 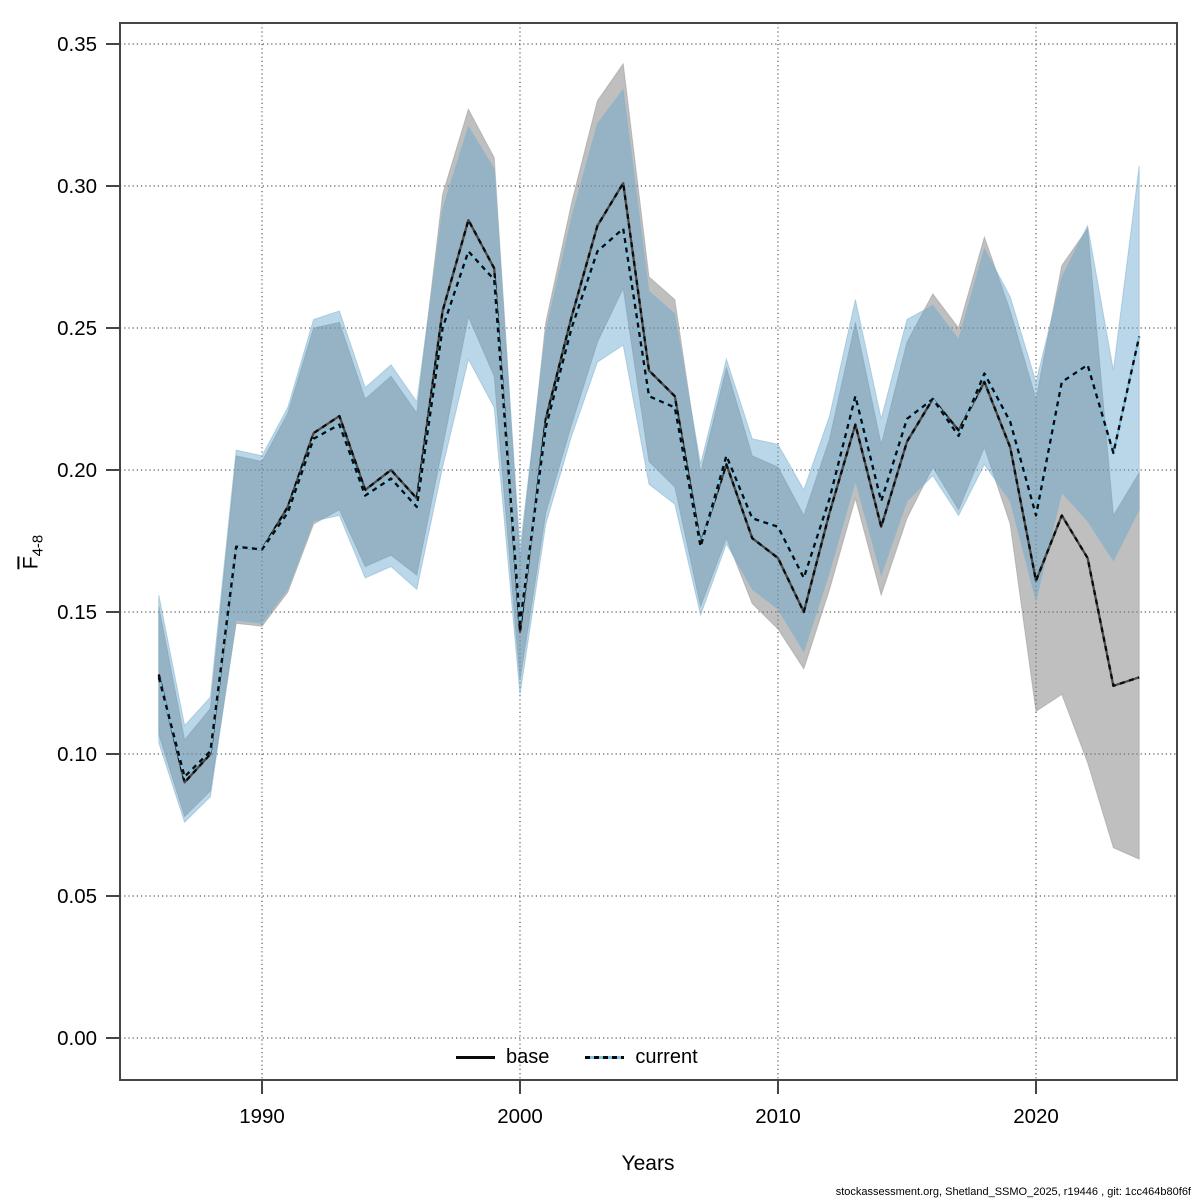 I want to click on legend-item-base: base, so click(x=502, y=1057).